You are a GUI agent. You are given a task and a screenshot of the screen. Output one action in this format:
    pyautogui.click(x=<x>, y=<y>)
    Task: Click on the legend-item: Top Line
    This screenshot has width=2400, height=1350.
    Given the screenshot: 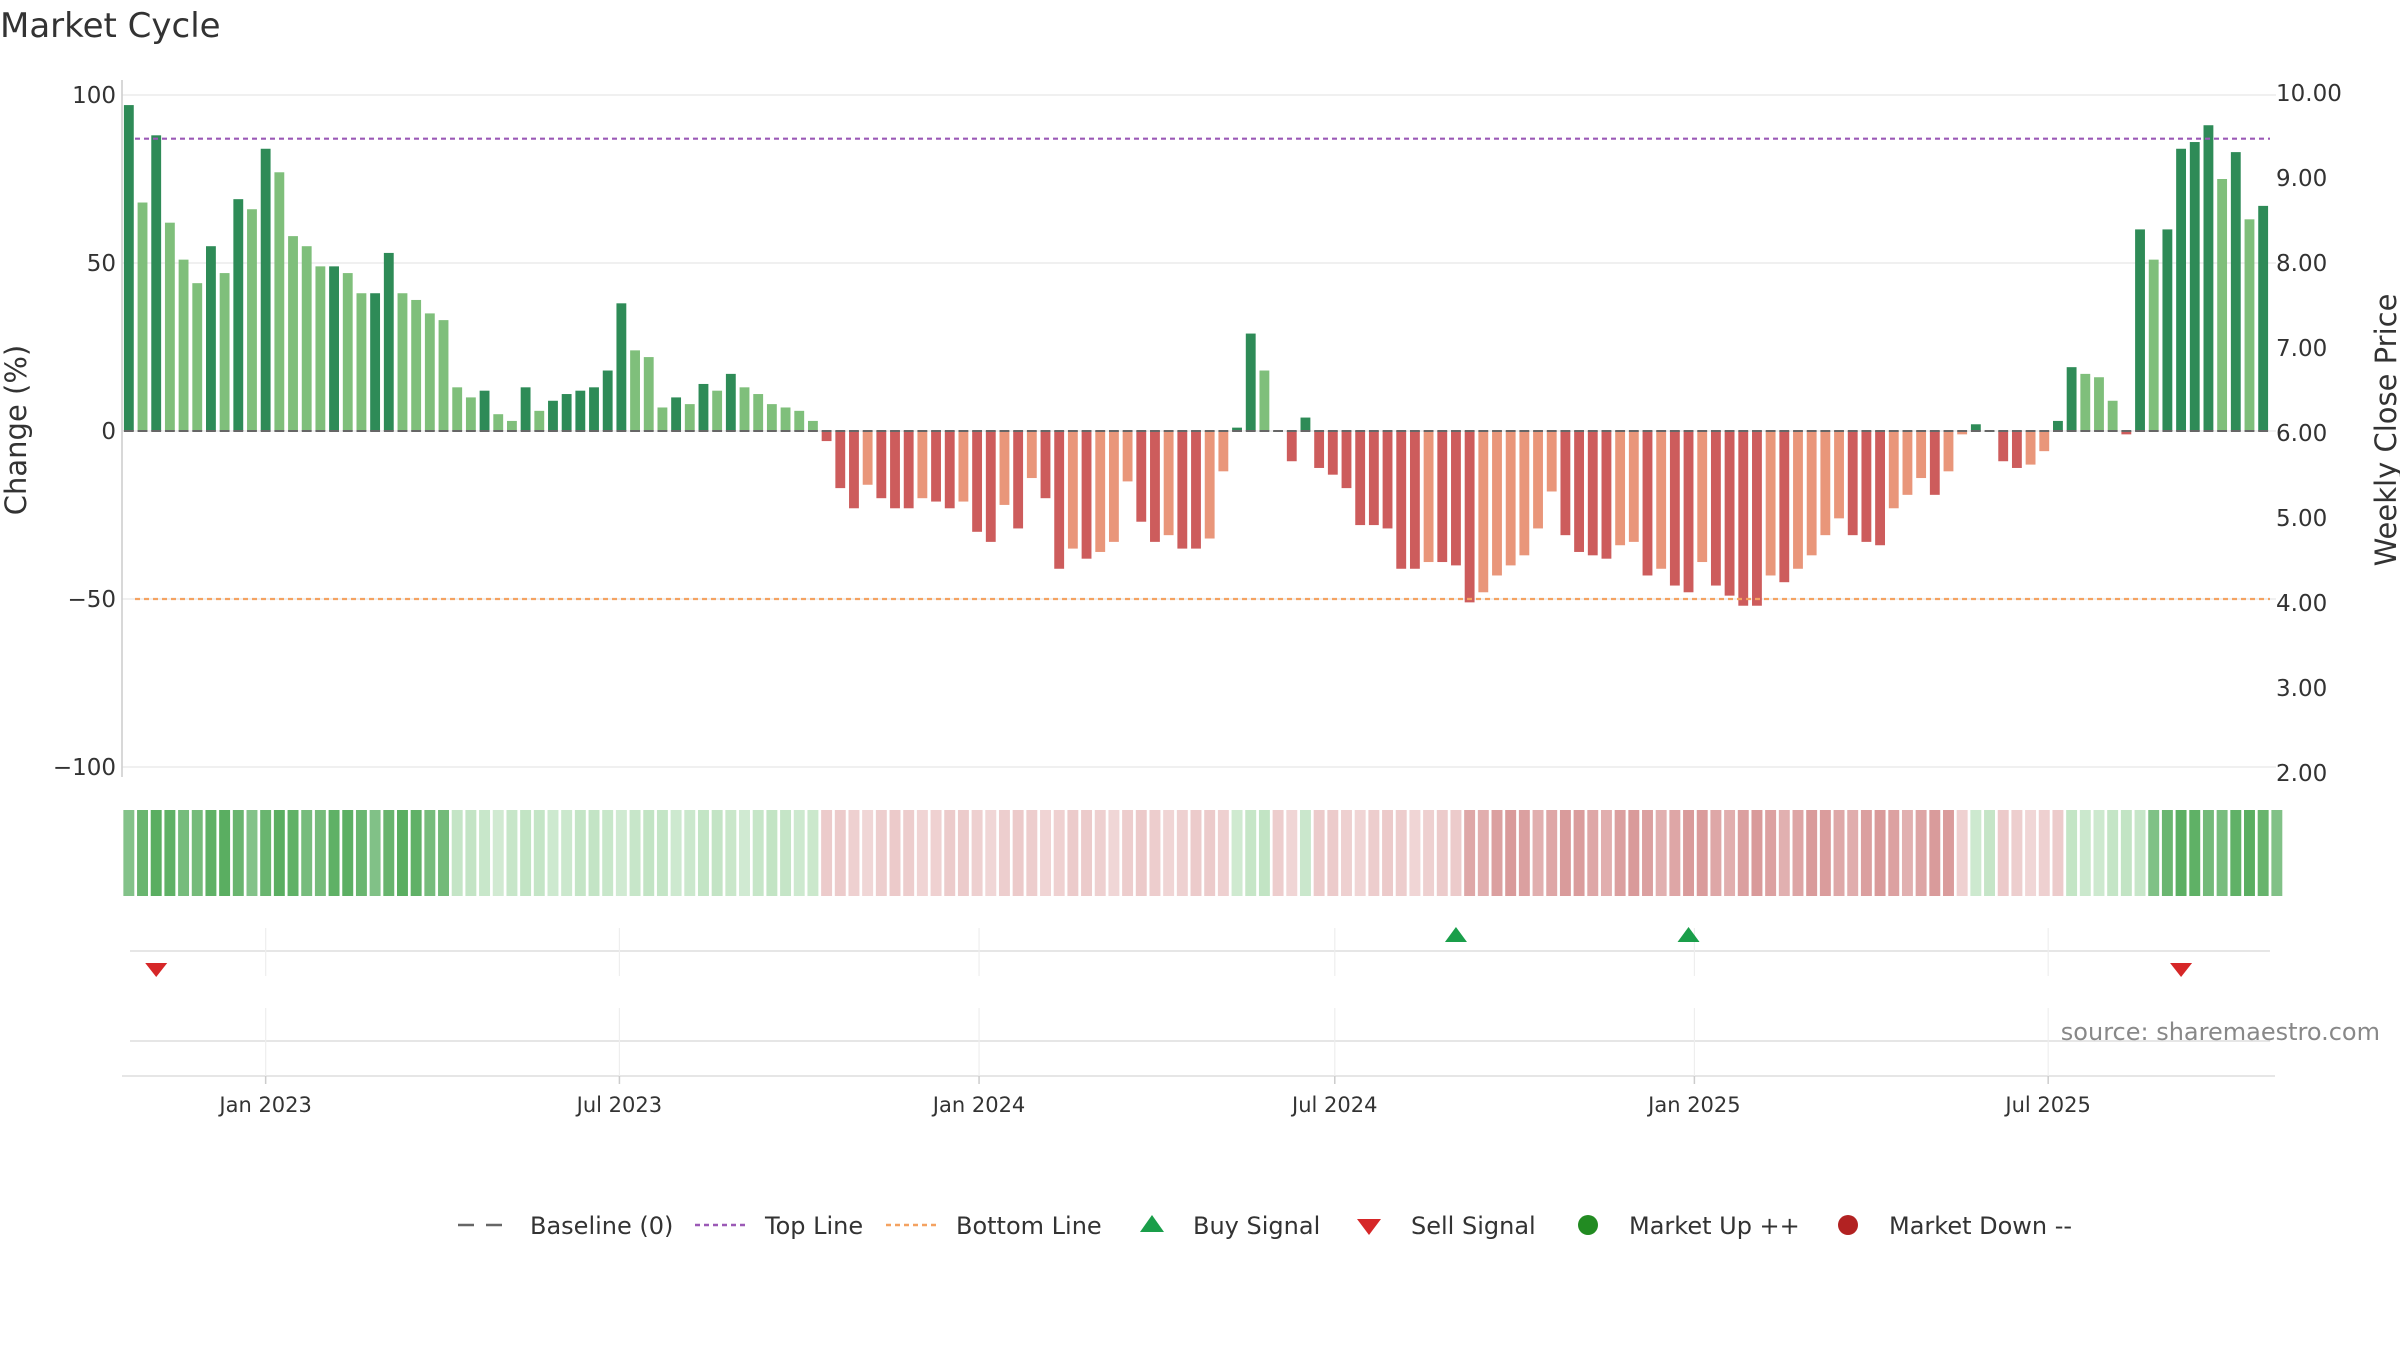 What is the action you would take?
    pyautogui.click(x=779, y=1226)
    